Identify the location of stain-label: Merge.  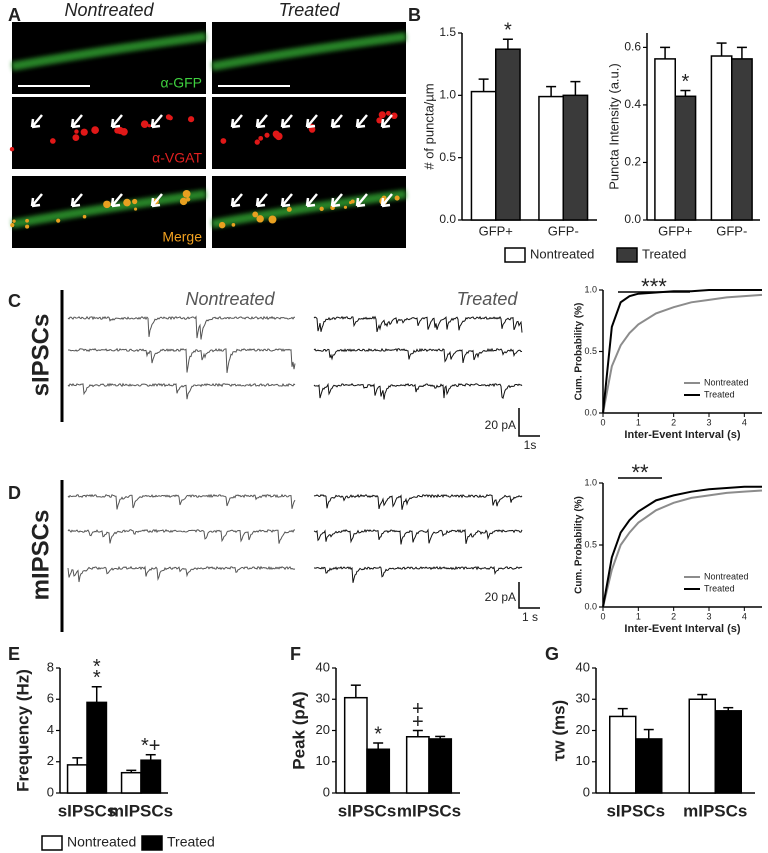
(182, 237).